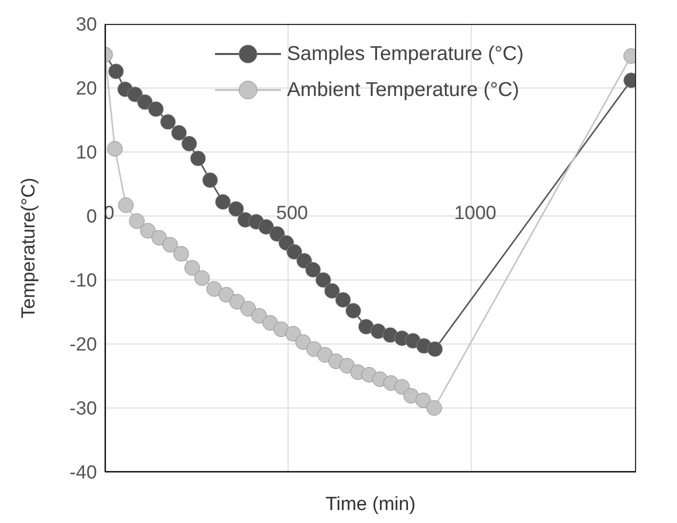 Image resolution: width=677 pixels, height=523 pixels. What do you see at coordinates (86, 25) in the screenshot?
I see `y-tick-label: 30` at bounding box center [86, 25].